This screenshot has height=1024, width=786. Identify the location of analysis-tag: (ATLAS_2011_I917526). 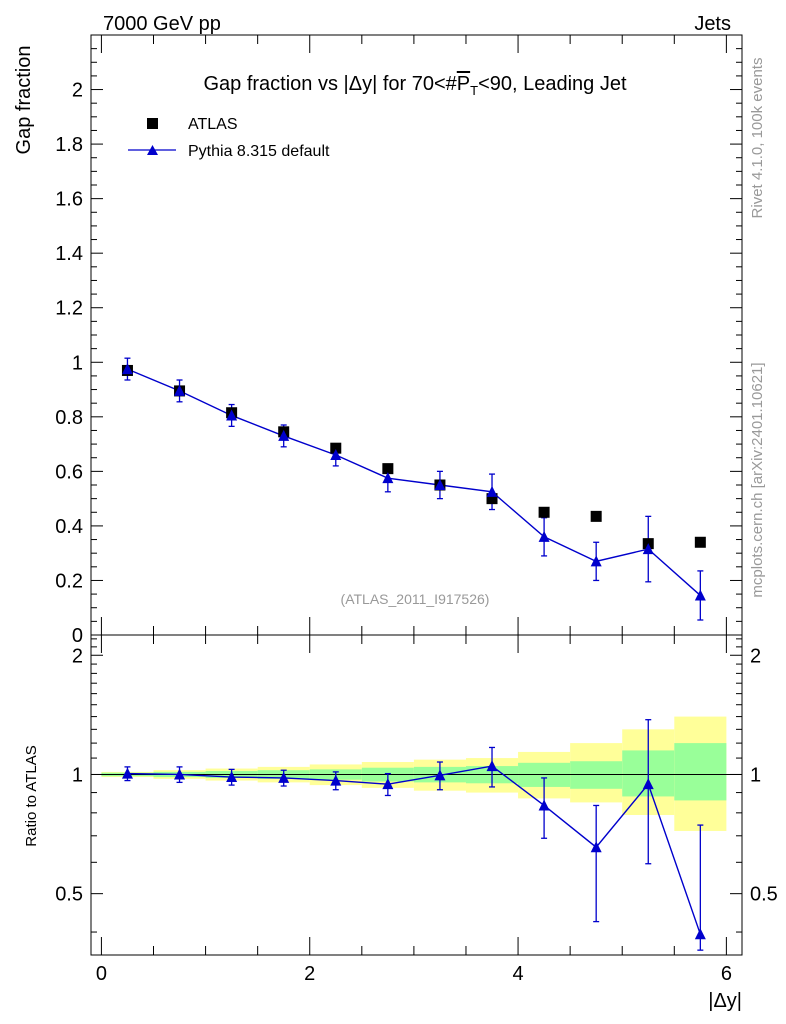
(415, 599).